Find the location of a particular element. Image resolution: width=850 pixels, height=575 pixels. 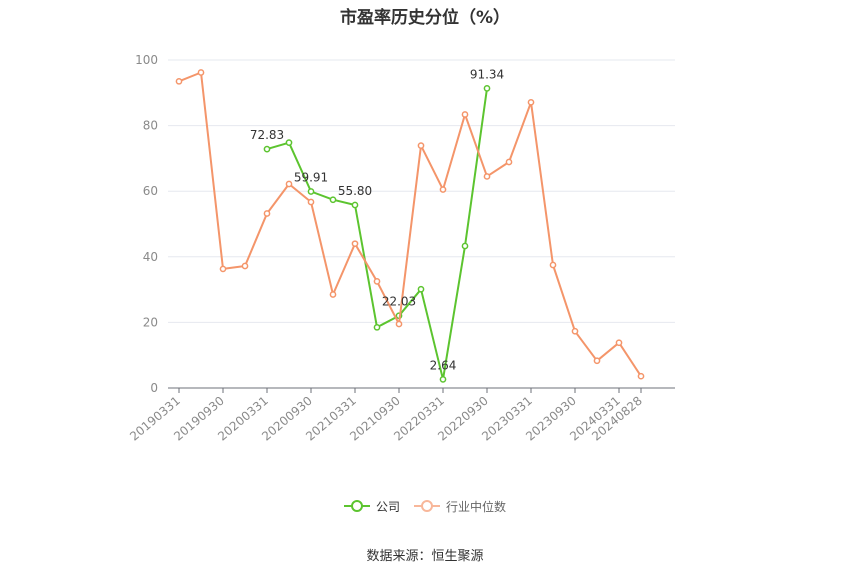

y-tick-label: 0 is located at coordinates (154, 388).